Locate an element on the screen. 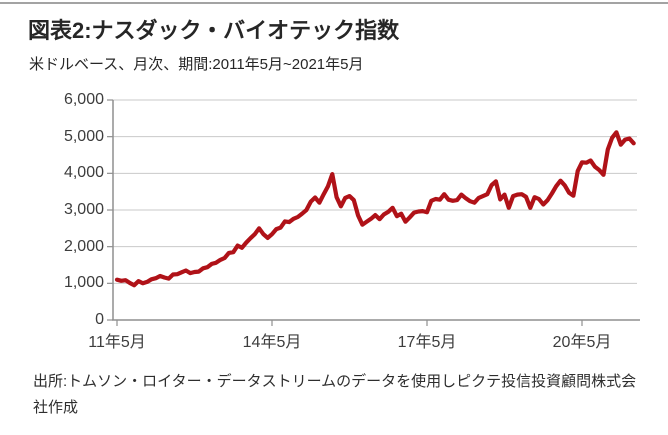 This screenshot has height=435, width=668. x-tick-label: 20年5月 is located at coordinates (582, 342).